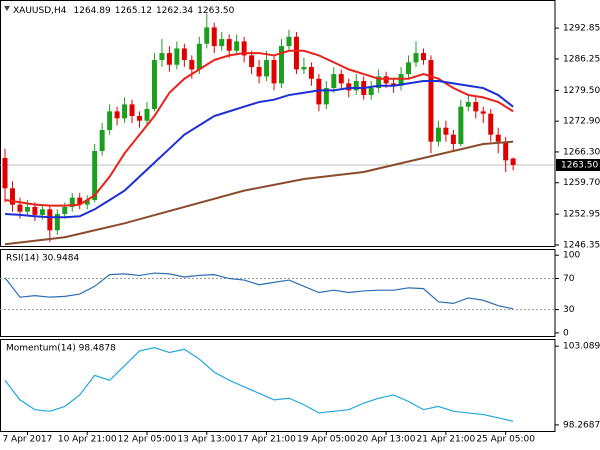  What do you see at coordinates (581, 152) in the screenshot?
I see `y-tick-label: 1266.30` at bounding box center [581, 152].